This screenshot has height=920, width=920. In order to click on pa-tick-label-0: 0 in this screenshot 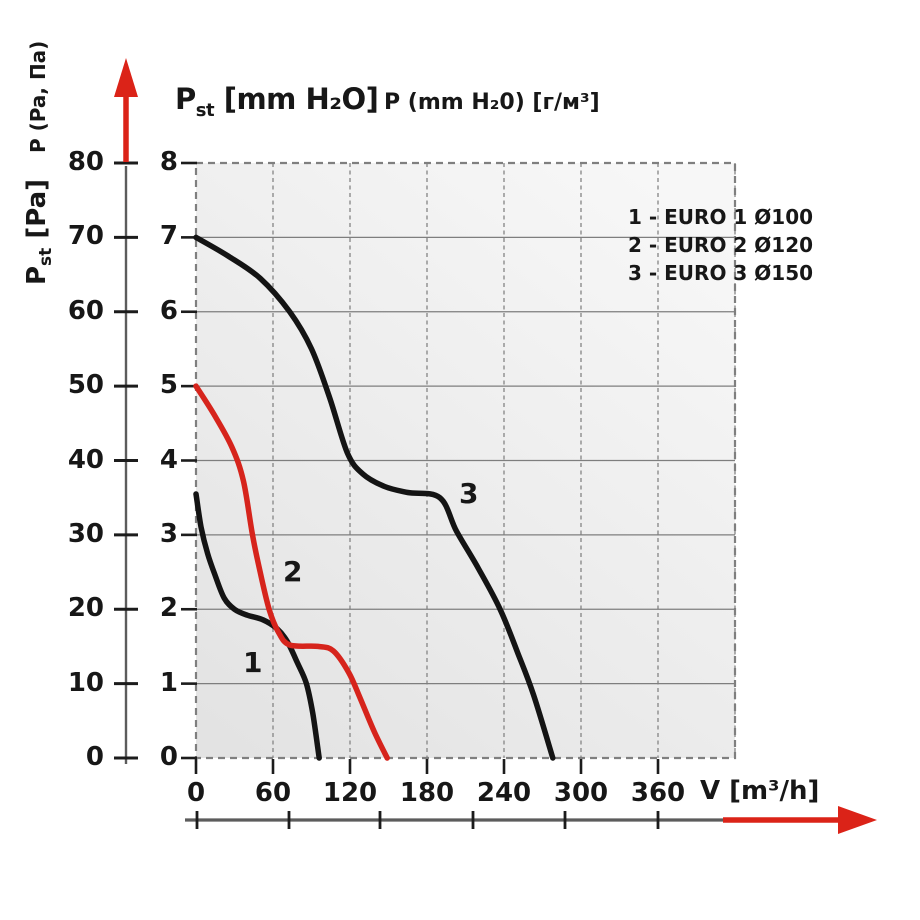, I will do `click(94, 757)`.